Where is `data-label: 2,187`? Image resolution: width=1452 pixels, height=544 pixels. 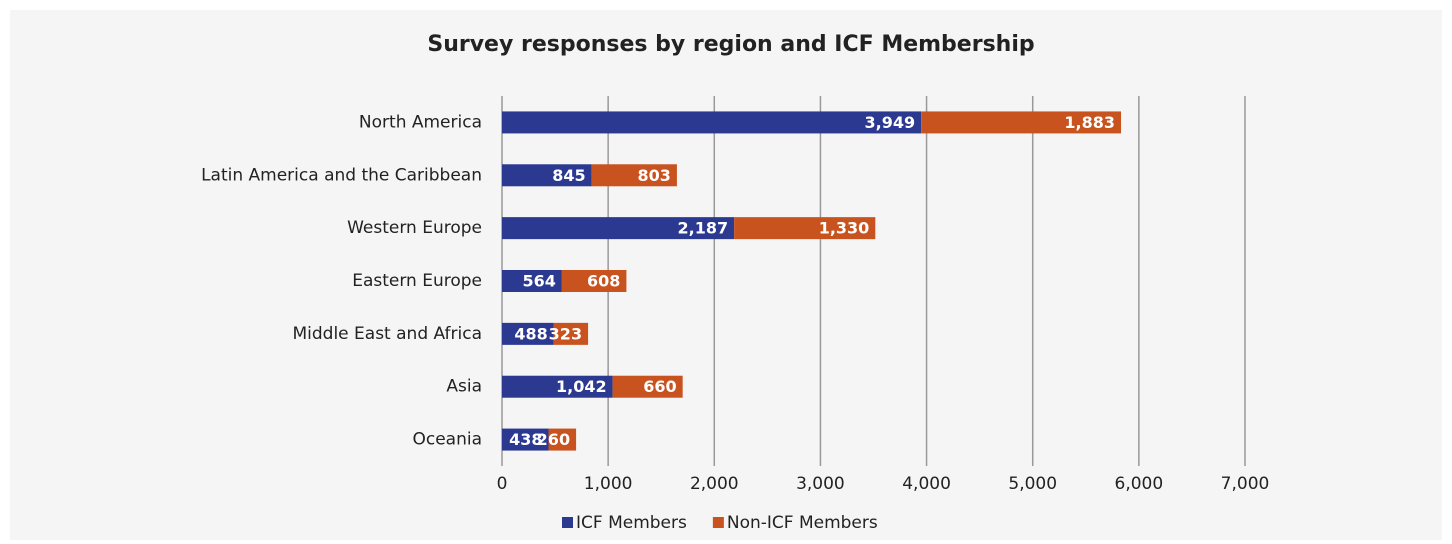 data-label: 2,187 is located at coordinates (703, 228).